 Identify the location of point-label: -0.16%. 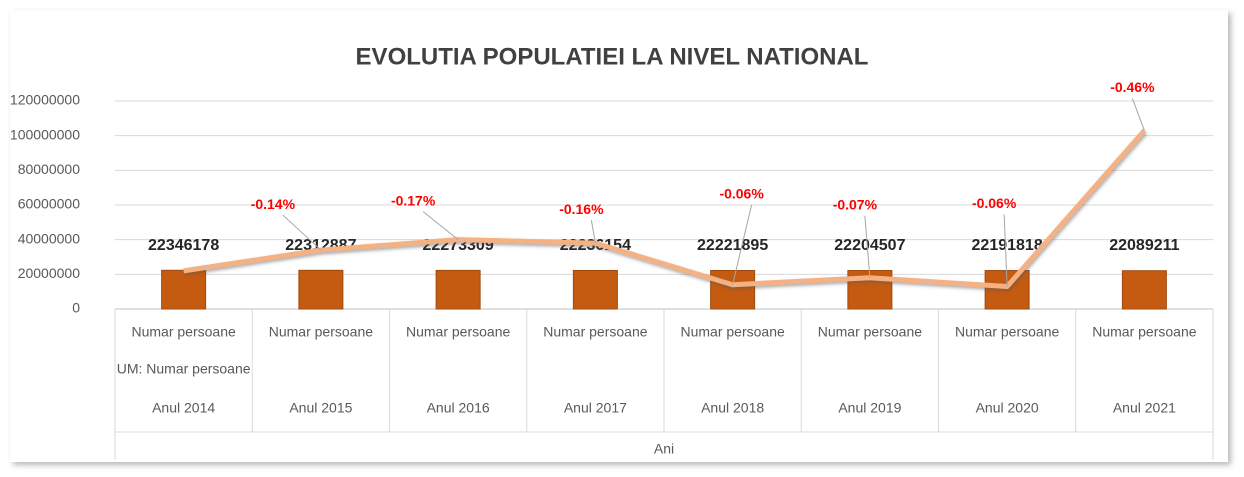
(581, 209).